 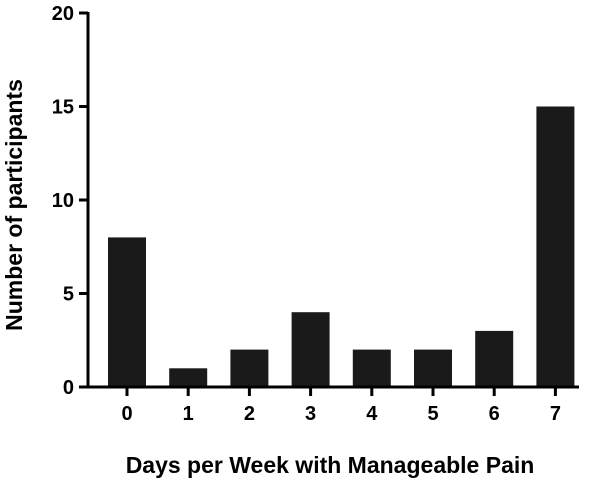 What do you see at coordinates (63, 108) in the screenshot?
I see `y-tick-label-15: 15` at bounding box center [63, 108].